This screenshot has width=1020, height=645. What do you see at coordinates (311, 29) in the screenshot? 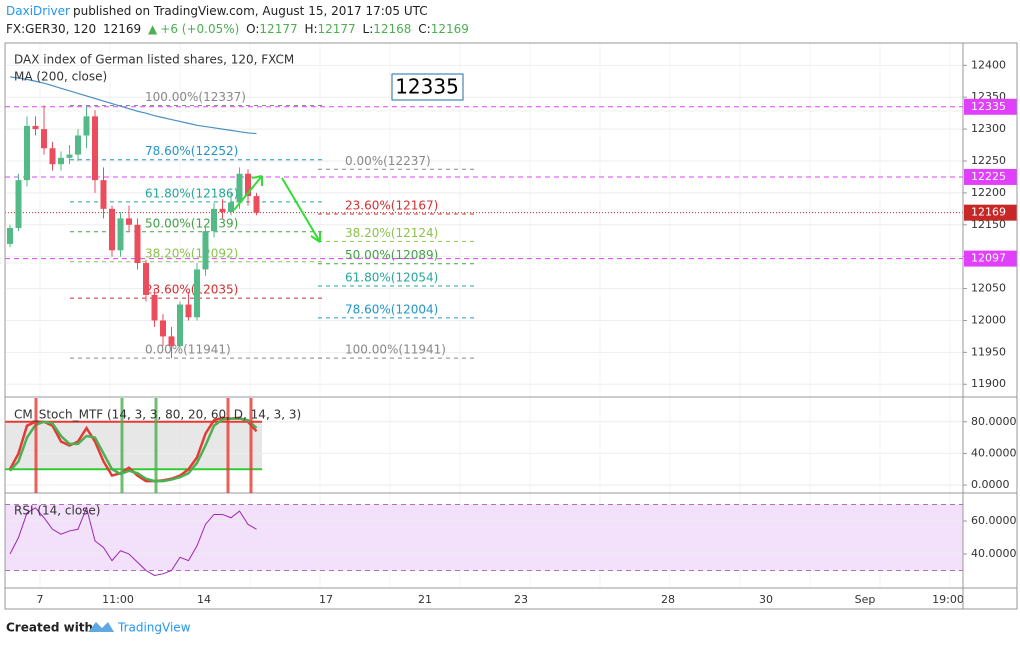
I see `h-label: H:` at bounding box center [311, 29].